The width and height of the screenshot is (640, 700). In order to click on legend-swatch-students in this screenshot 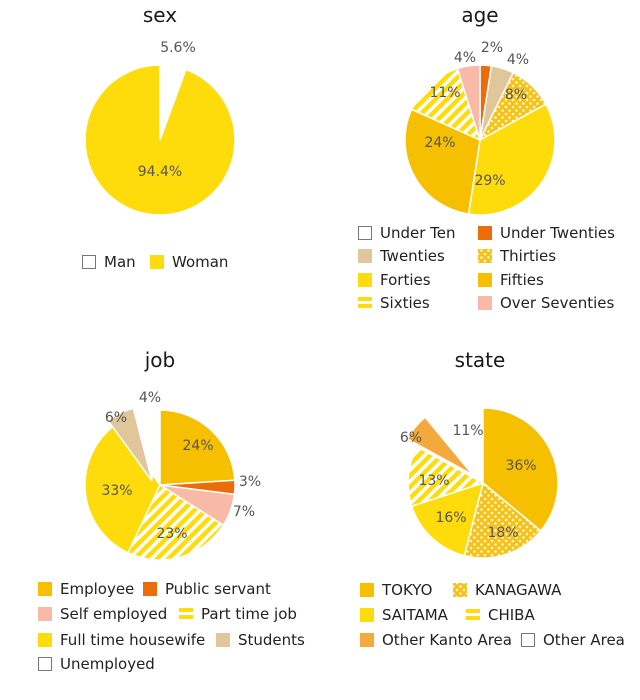, I will do `click(223, 640)`.